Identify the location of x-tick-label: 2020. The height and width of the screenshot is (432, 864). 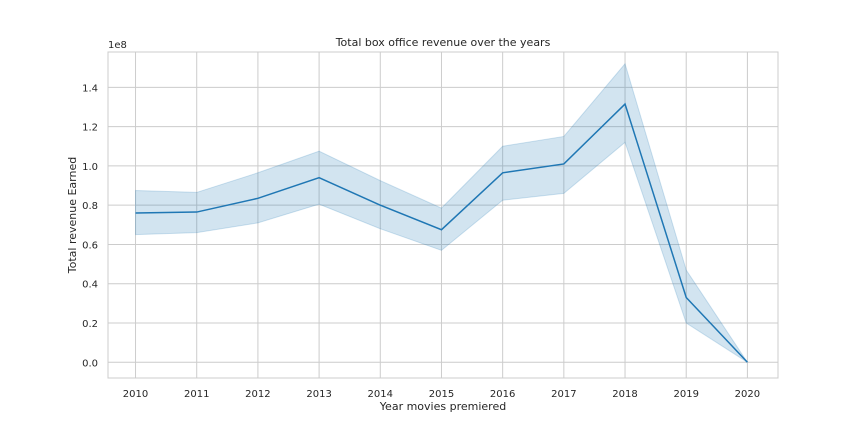
(747, 394).